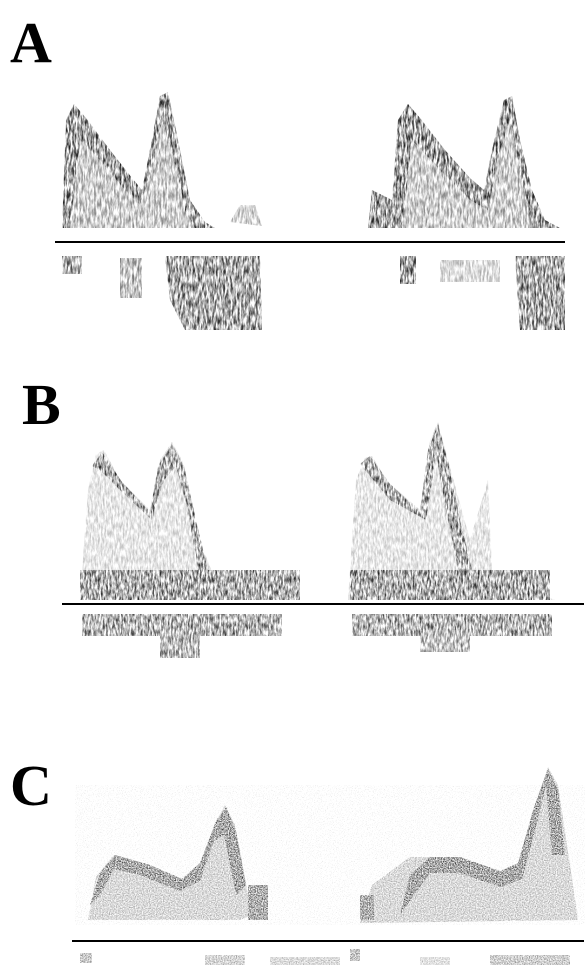 The width and height of the screenshot is (587, 974). What do you see at coordinates (41, 404) in the screenshot?
I see `panel-b-label: B` at bounding box center [41, 404].